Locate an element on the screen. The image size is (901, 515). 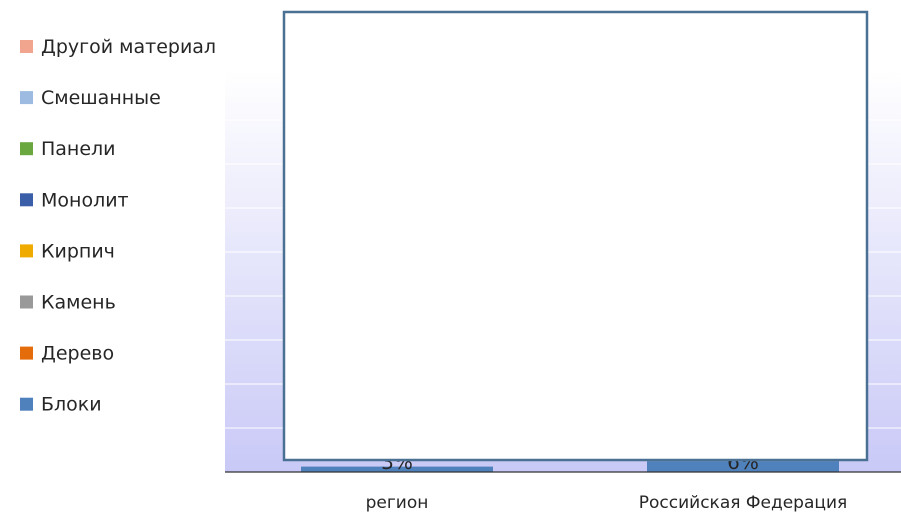
legend-item: Другой материал is located at coordinates (118, 47).